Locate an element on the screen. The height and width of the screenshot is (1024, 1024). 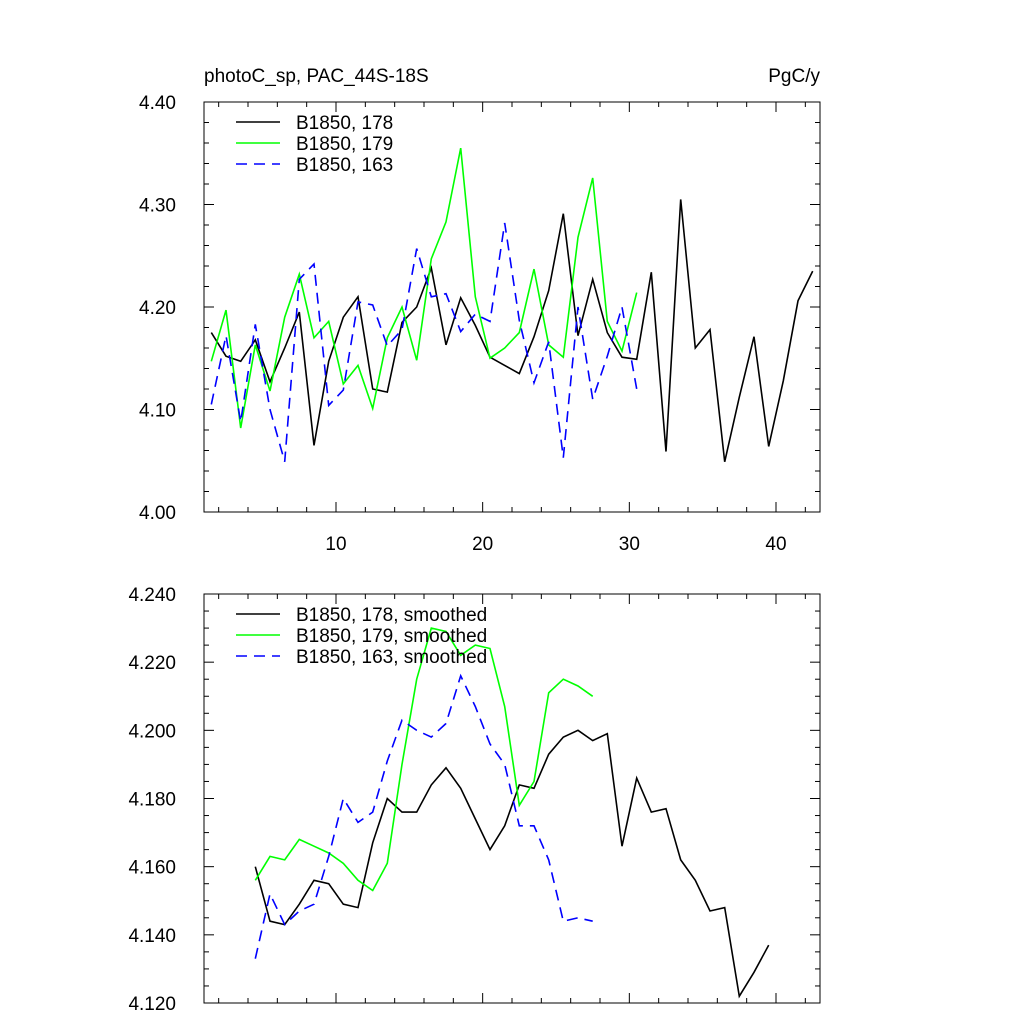
units-label: PgC/y is located at coordinates (794, 76).